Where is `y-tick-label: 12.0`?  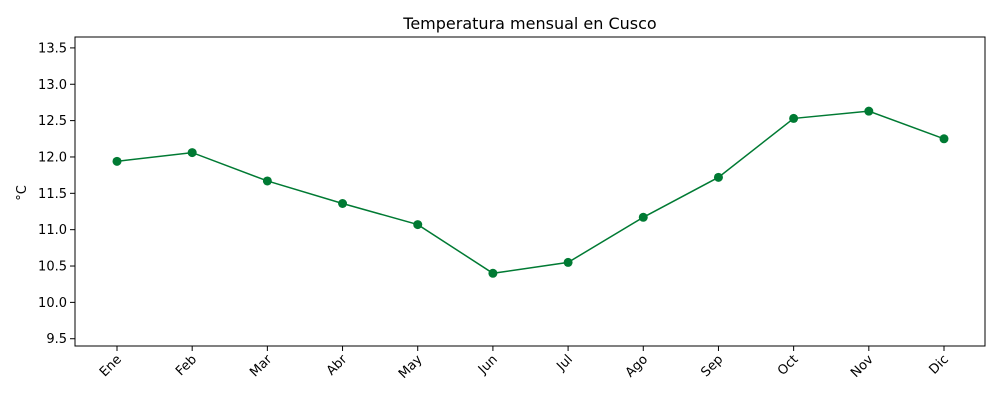
y-tick-label: 12.0 is located at coordinates (52, 157).